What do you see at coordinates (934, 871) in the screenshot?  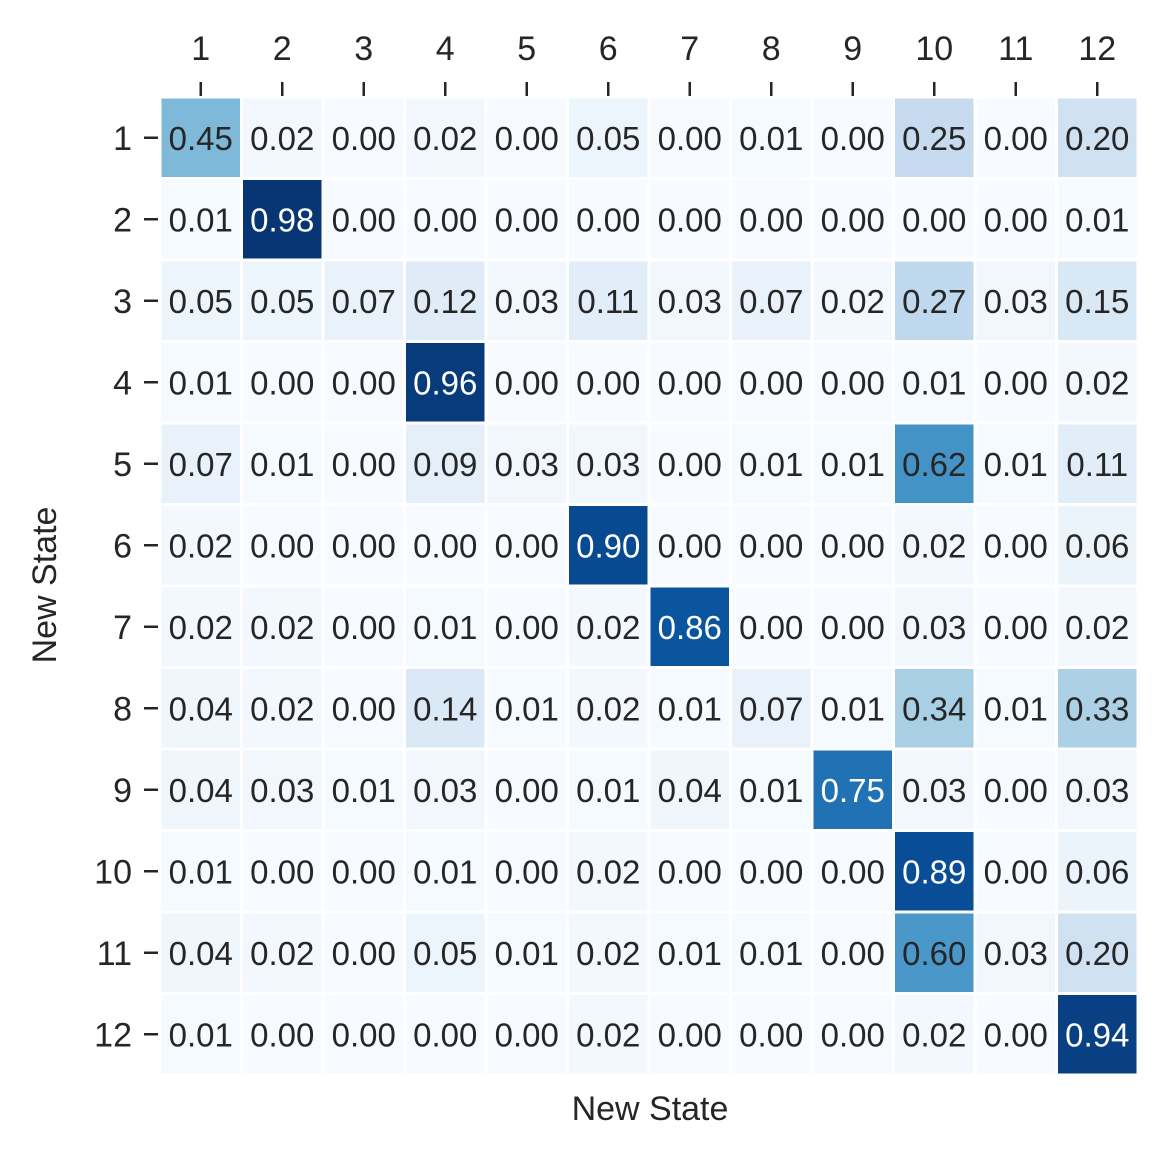 I see `cell-value-label: 0.89` at bounding box center [934, 871].